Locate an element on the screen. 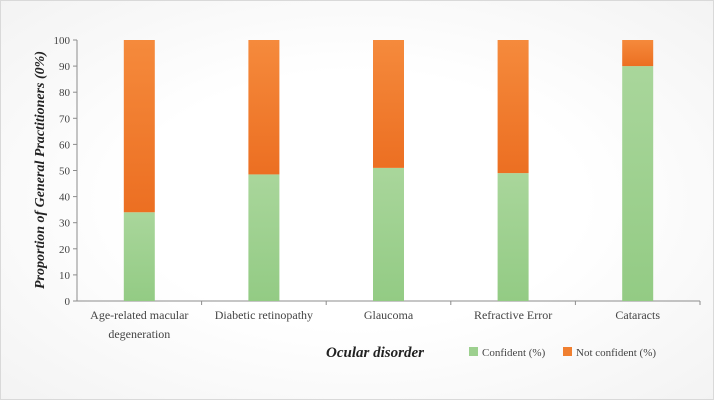  y-tick-label: 80 is located at coordinates (65, 93).